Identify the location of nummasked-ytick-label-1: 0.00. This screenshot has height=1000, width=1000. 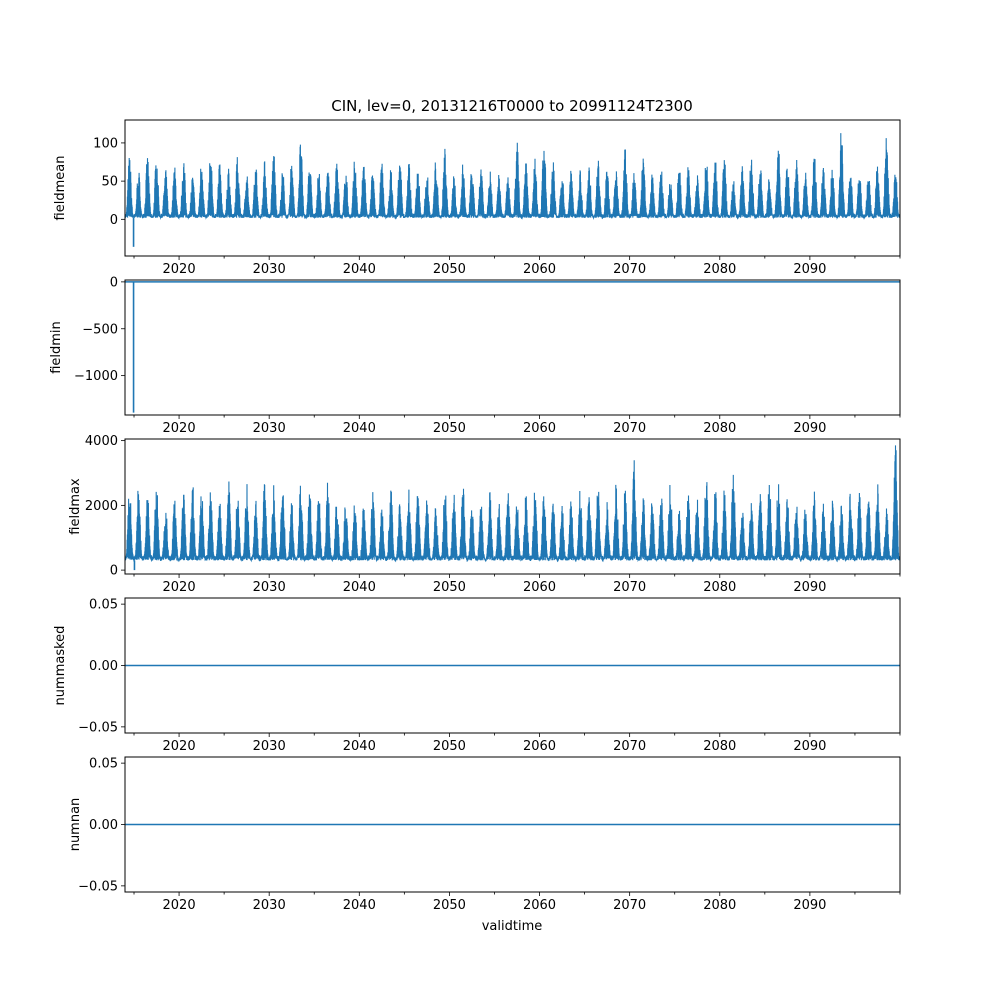
(103, 666).